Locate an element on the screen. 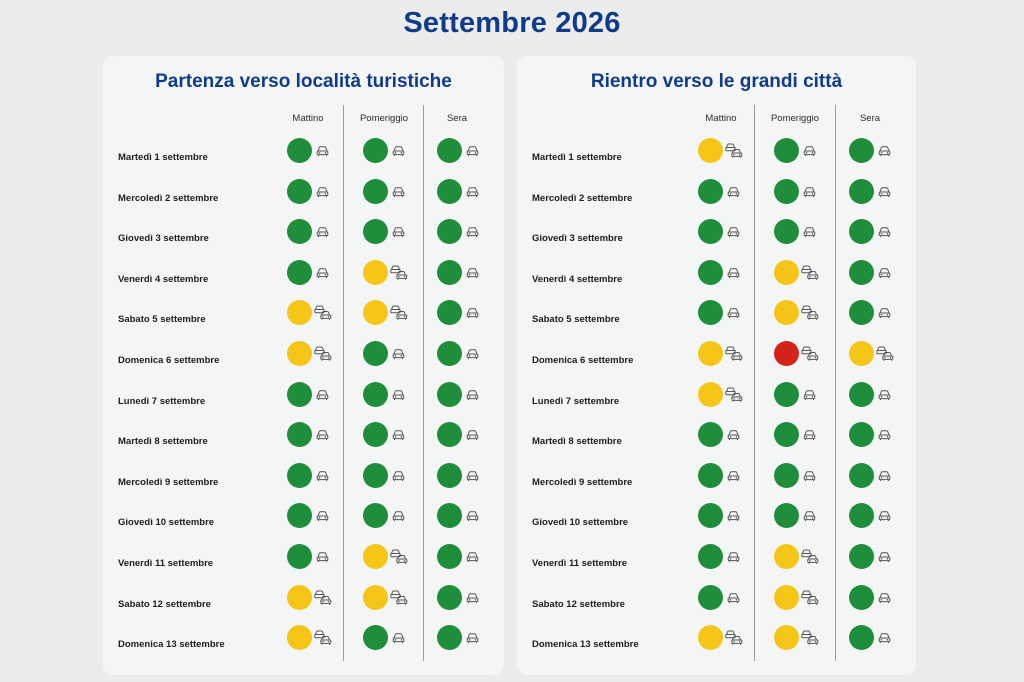  day-row: Venerdì 4 settembre is located at coordinates (303, 278).